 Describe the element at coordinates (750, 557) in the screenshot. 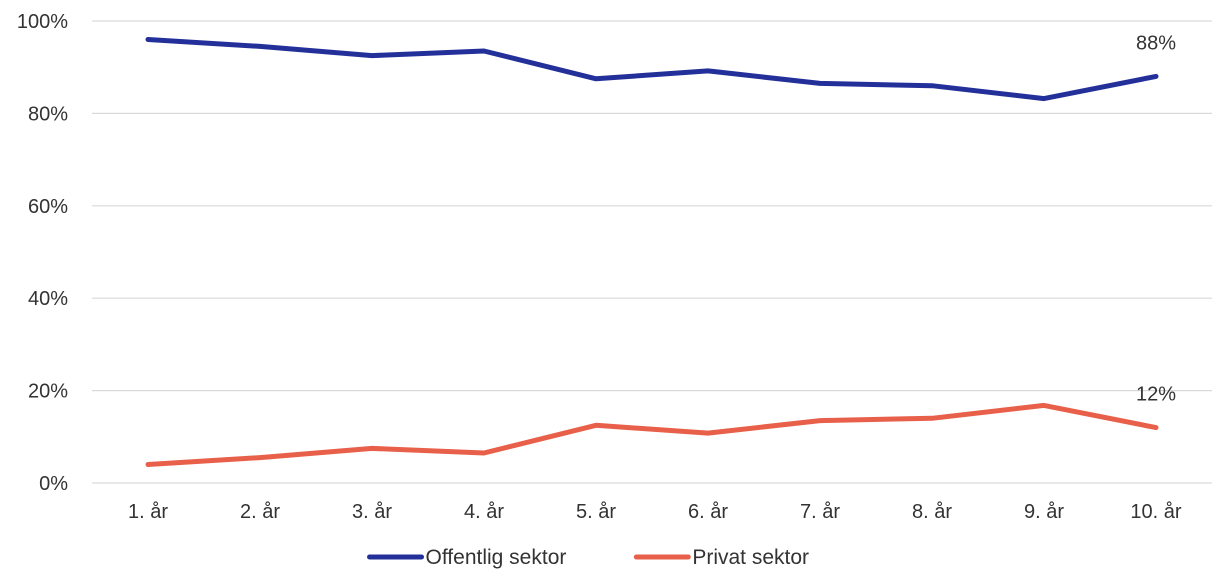

I see `legend-label: Privat sektor` at that location.